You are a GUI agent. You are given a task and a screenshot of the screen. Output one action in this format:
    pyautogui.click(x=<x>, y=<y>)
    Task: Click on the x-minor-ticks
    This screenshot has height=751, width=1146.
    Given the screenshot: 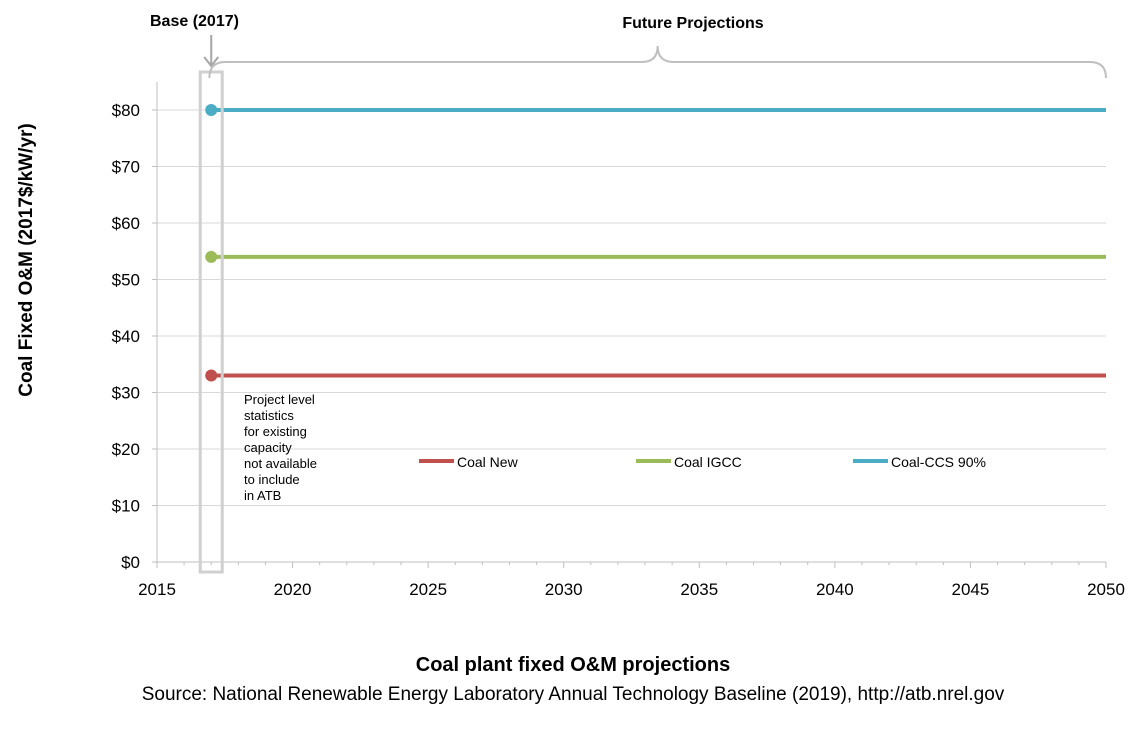 What is the action you would take?
    pyautogui.click(x=631, y=563)
    